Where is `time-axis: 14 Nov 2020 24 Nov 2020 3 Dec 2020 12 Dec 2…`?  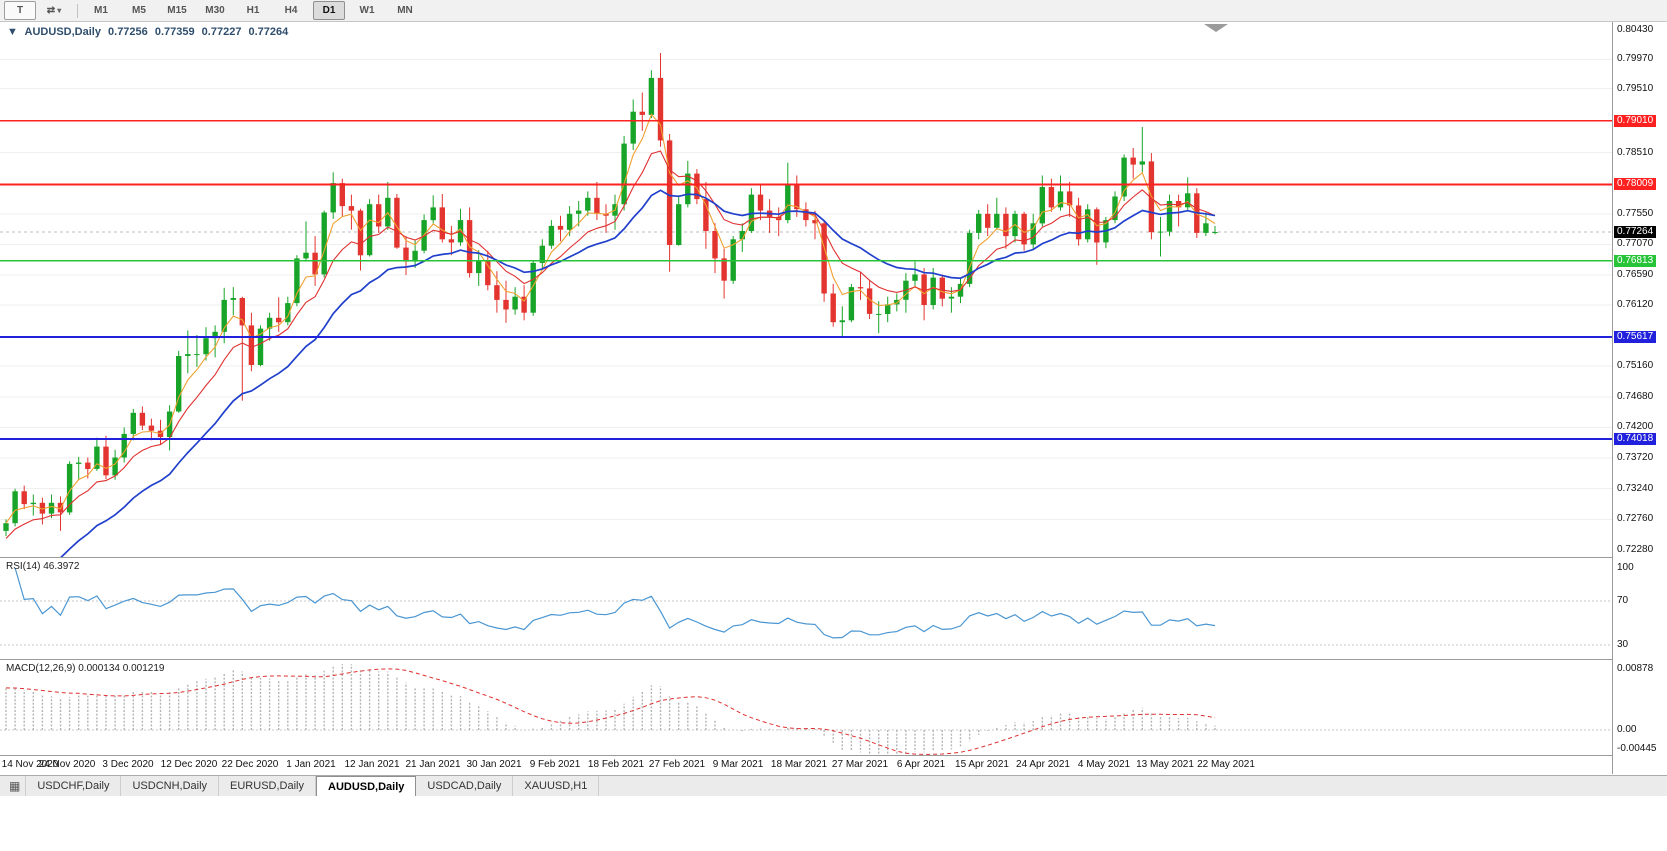 time-axis: 14 Nov 2020 24 Nov 2020 3 Dec 2020 12 Dec 2… is located at coordinates (806, 765).